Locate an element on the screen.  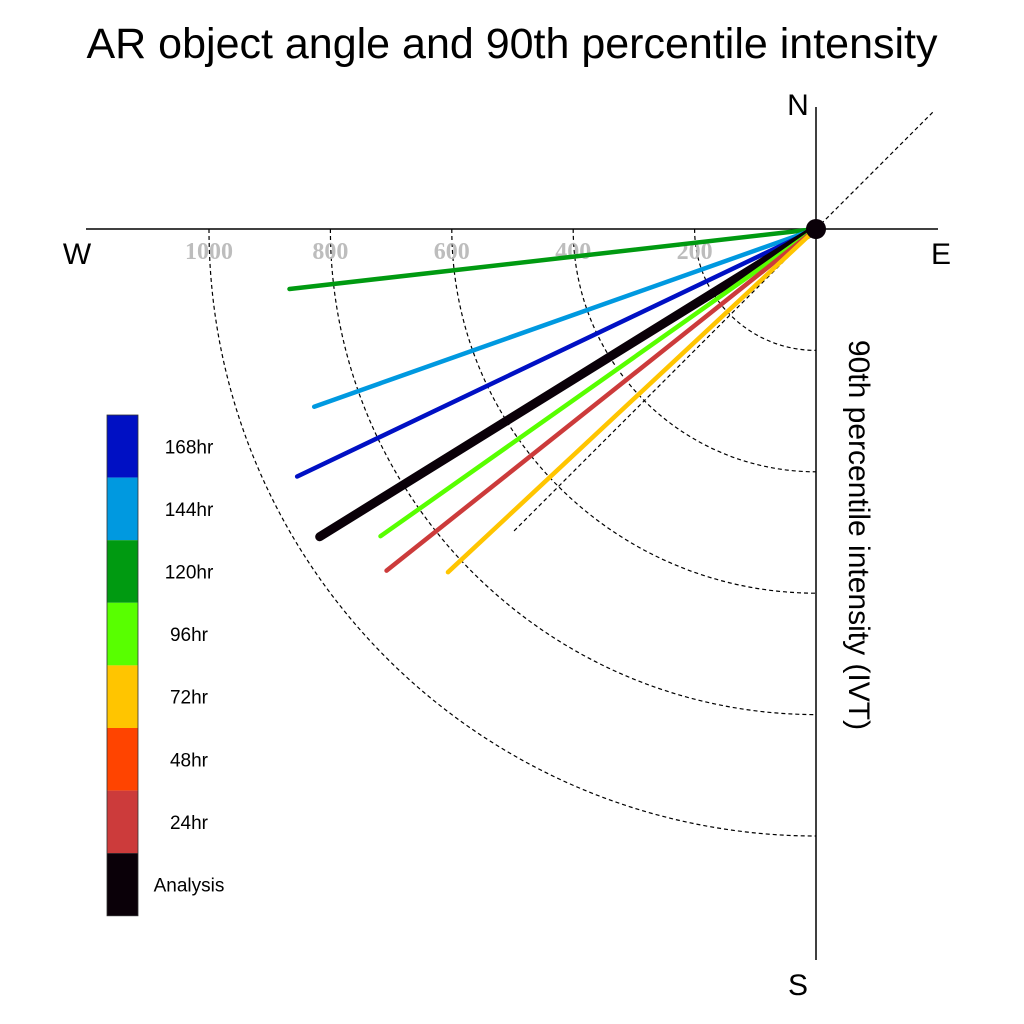
origin-point is located at coordinates (816, 229).